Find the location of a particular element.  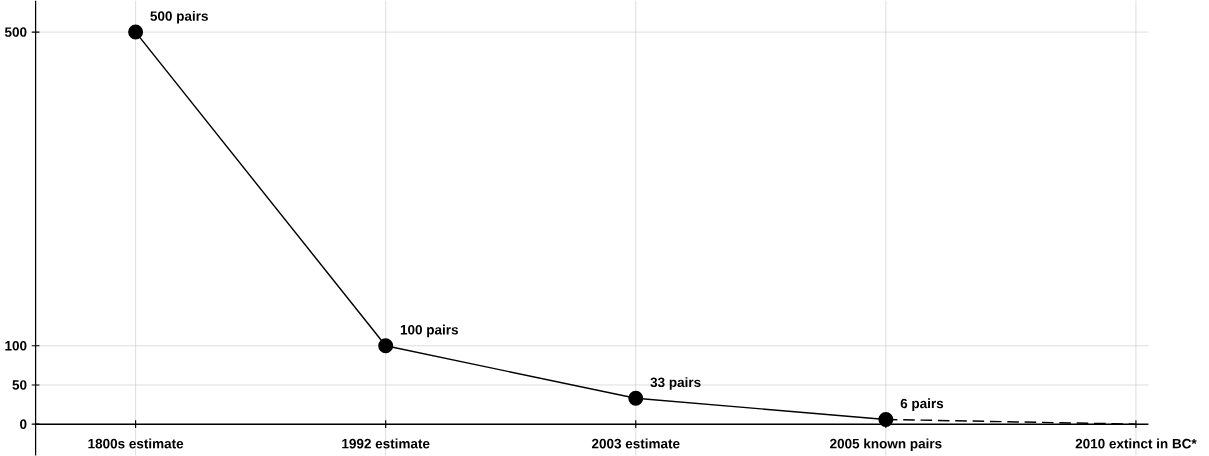

data-label: 33 pairs is located at coordinates (675, 383).